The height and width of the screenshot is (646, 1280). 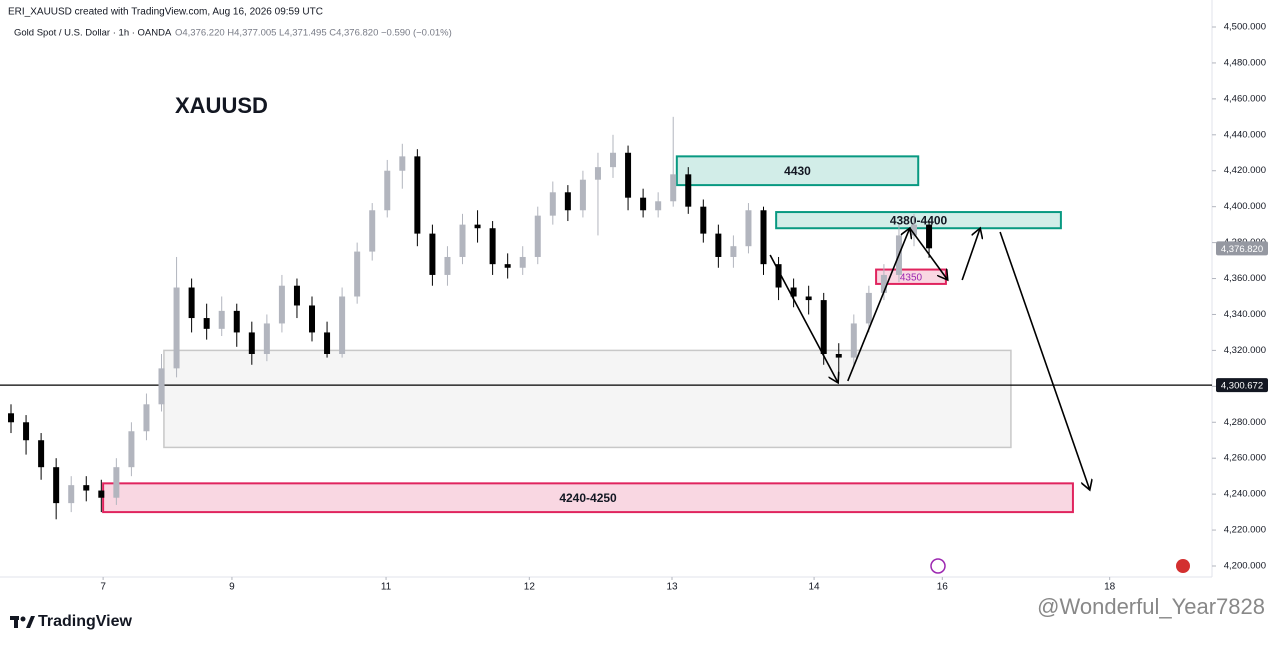 I want to click on y-tick-label: 4,440.000, so click(x=1245, y=134).